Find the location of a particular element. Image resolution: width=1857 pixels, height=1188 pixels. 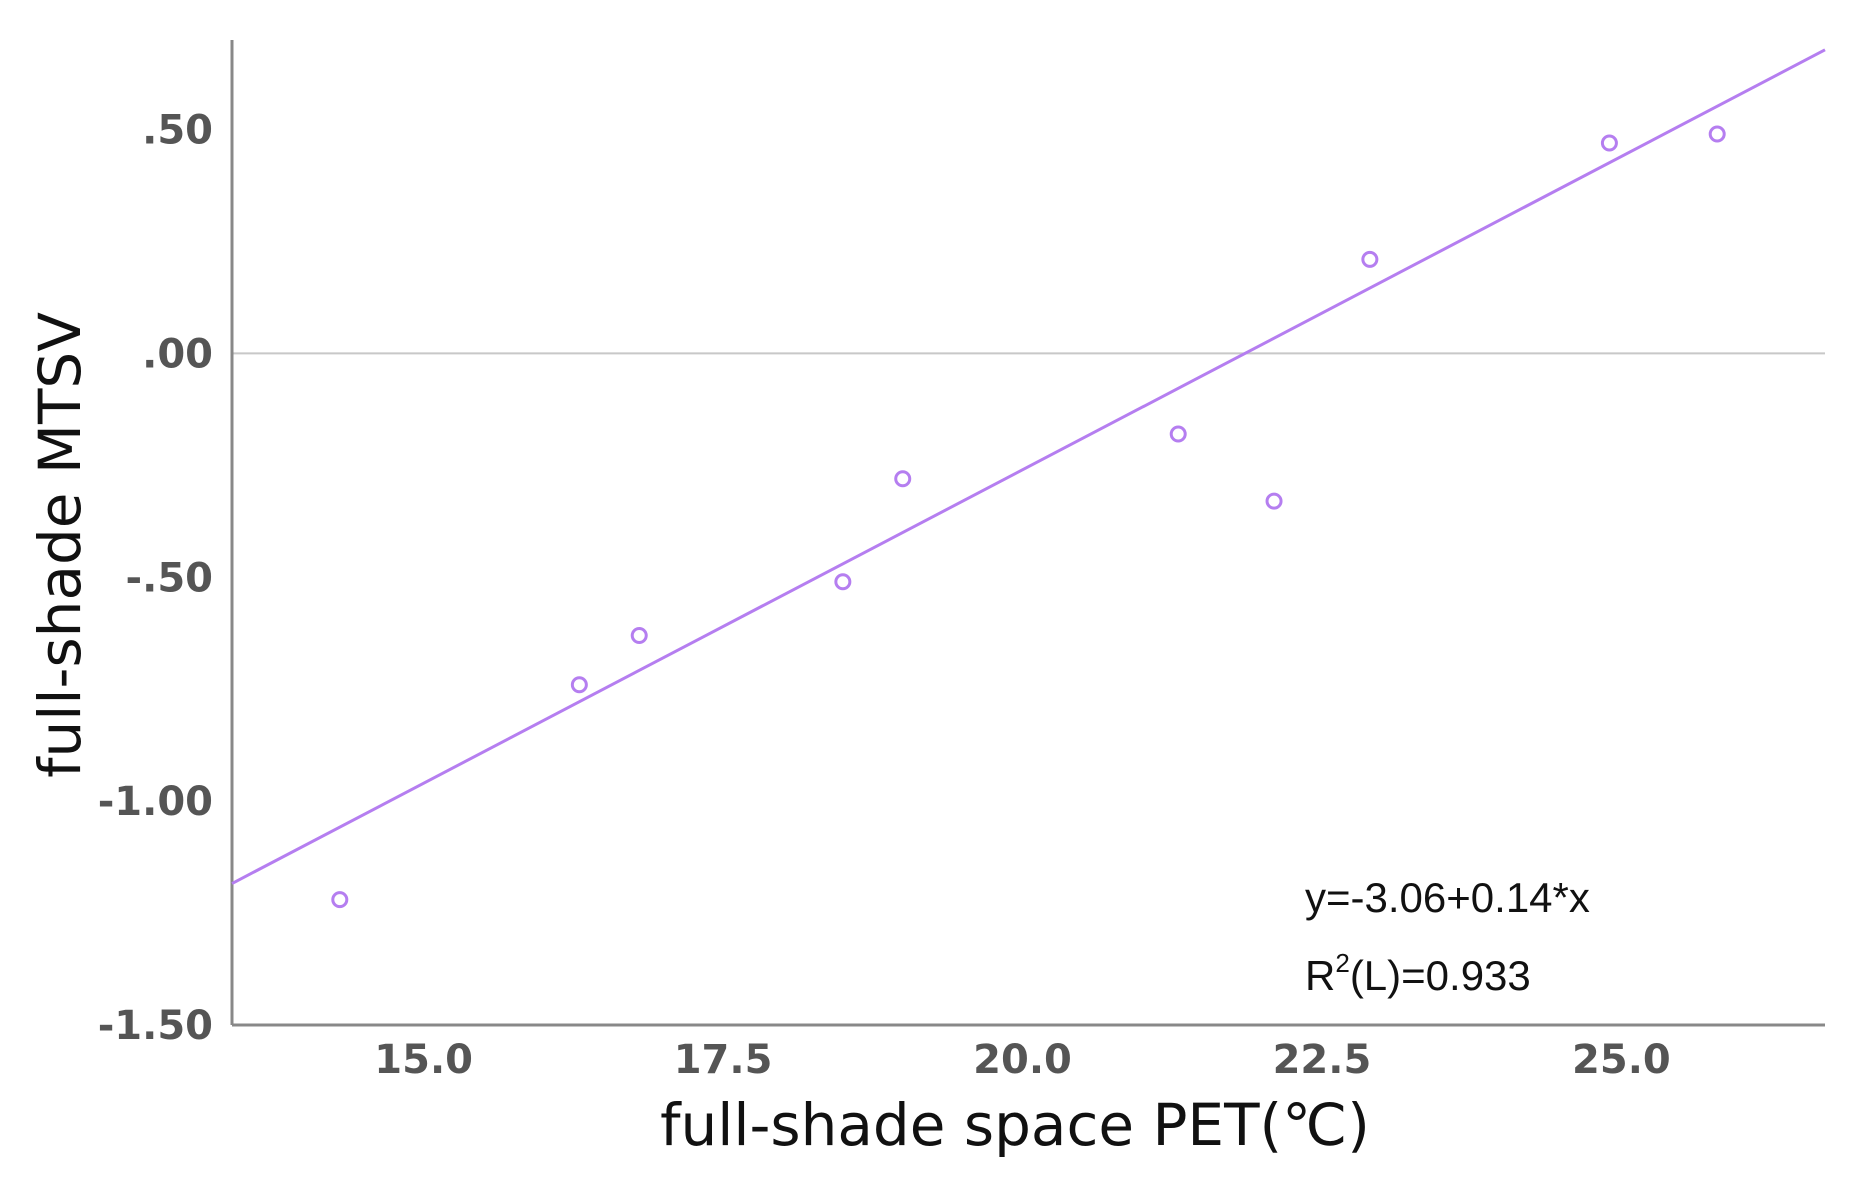

equation-label: y=-3.06+0.14*x is located at coordinates (1447, 897).